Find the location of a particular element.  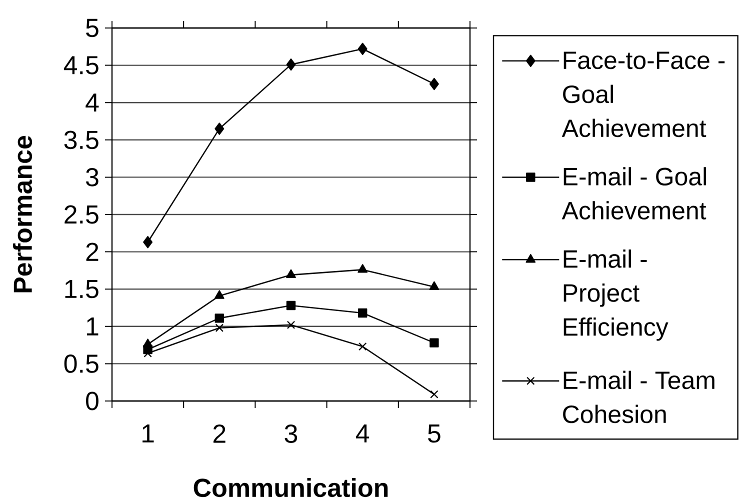

y-axis-title: Performance is located at coordinates (22, 214).